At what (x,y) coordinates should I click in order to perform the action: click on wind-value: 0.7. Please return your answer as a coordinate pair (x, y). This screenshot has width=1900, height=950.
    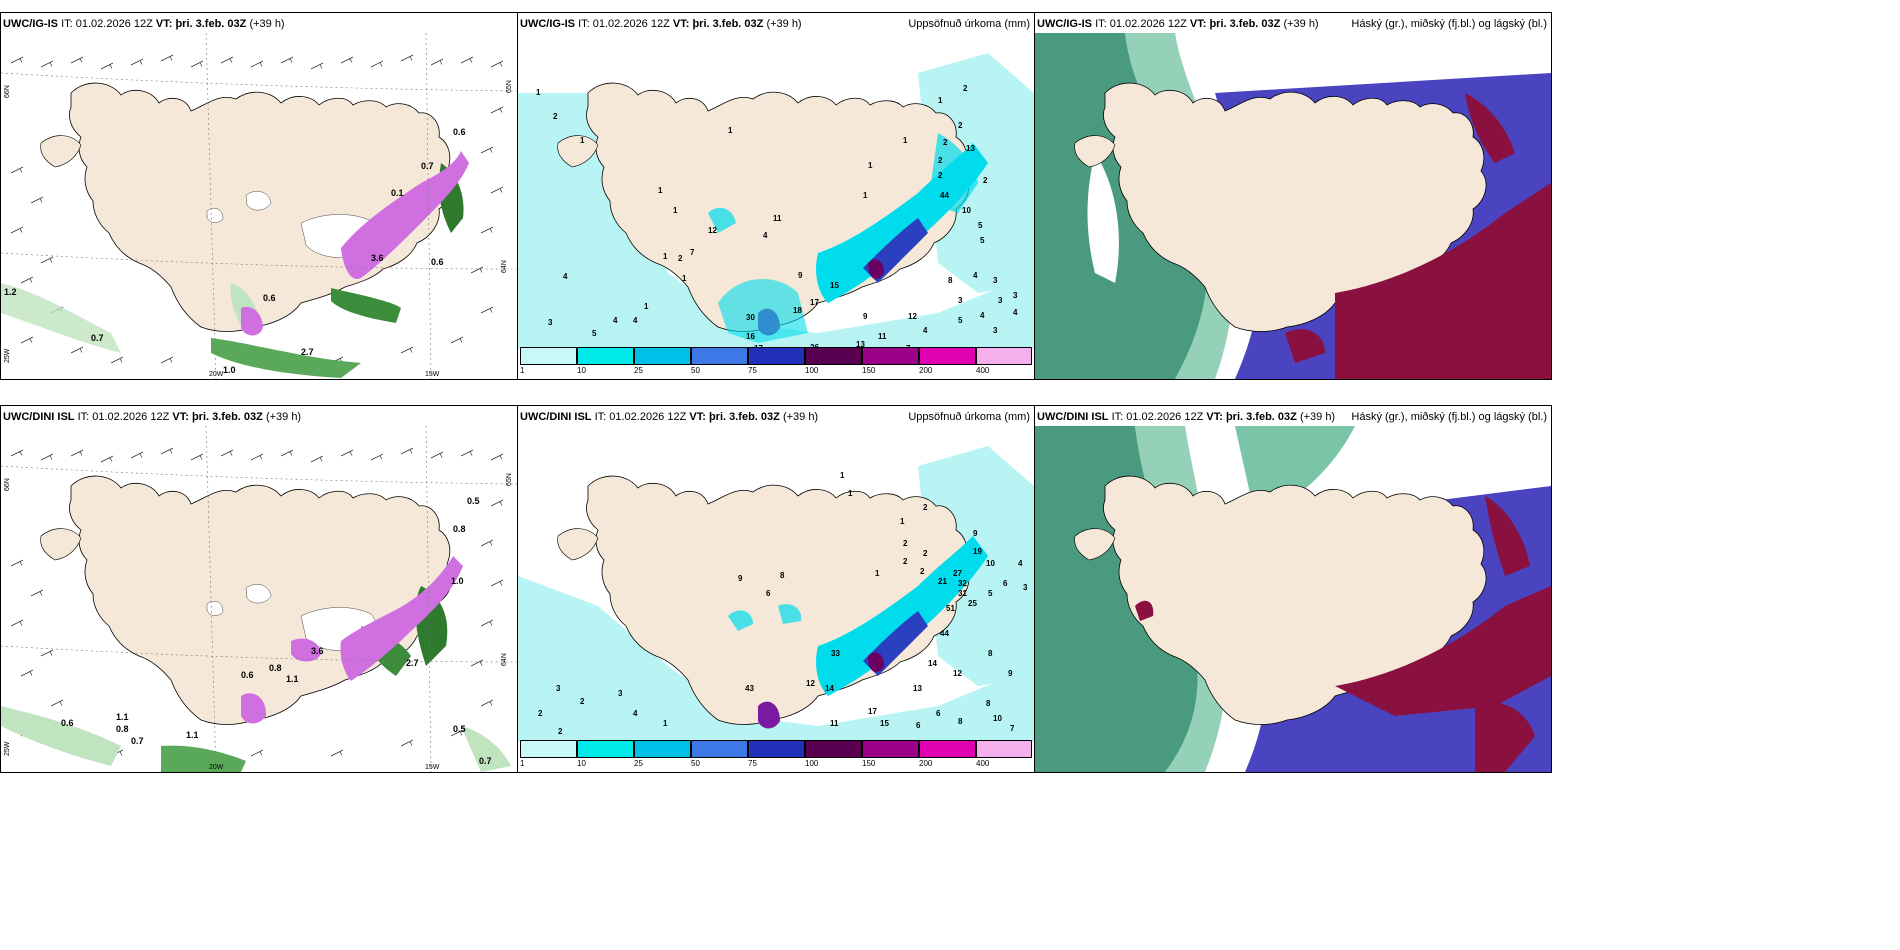
    Looking at the image, I should click on (97, 338).